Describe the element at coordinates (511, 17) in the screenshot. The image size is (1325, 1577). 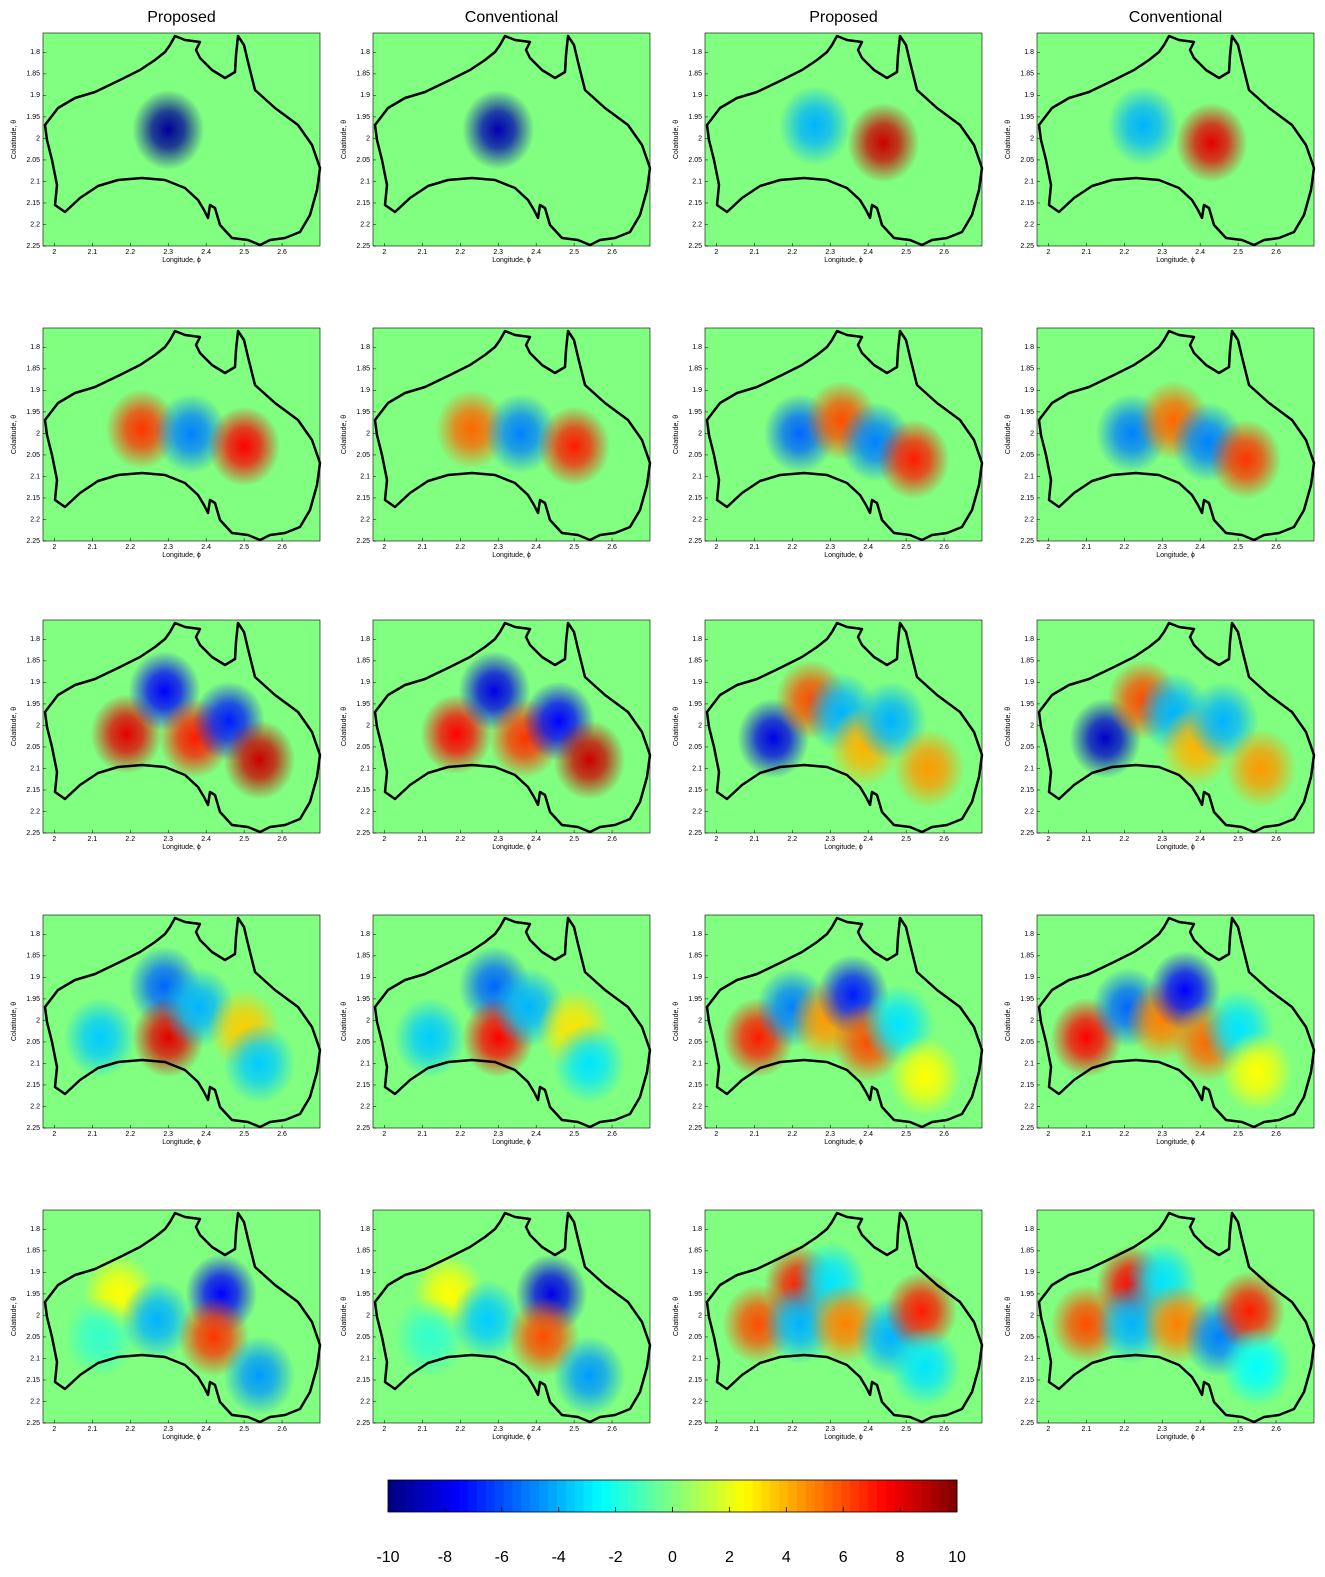
I see `panel-title: Conventional` at that location.